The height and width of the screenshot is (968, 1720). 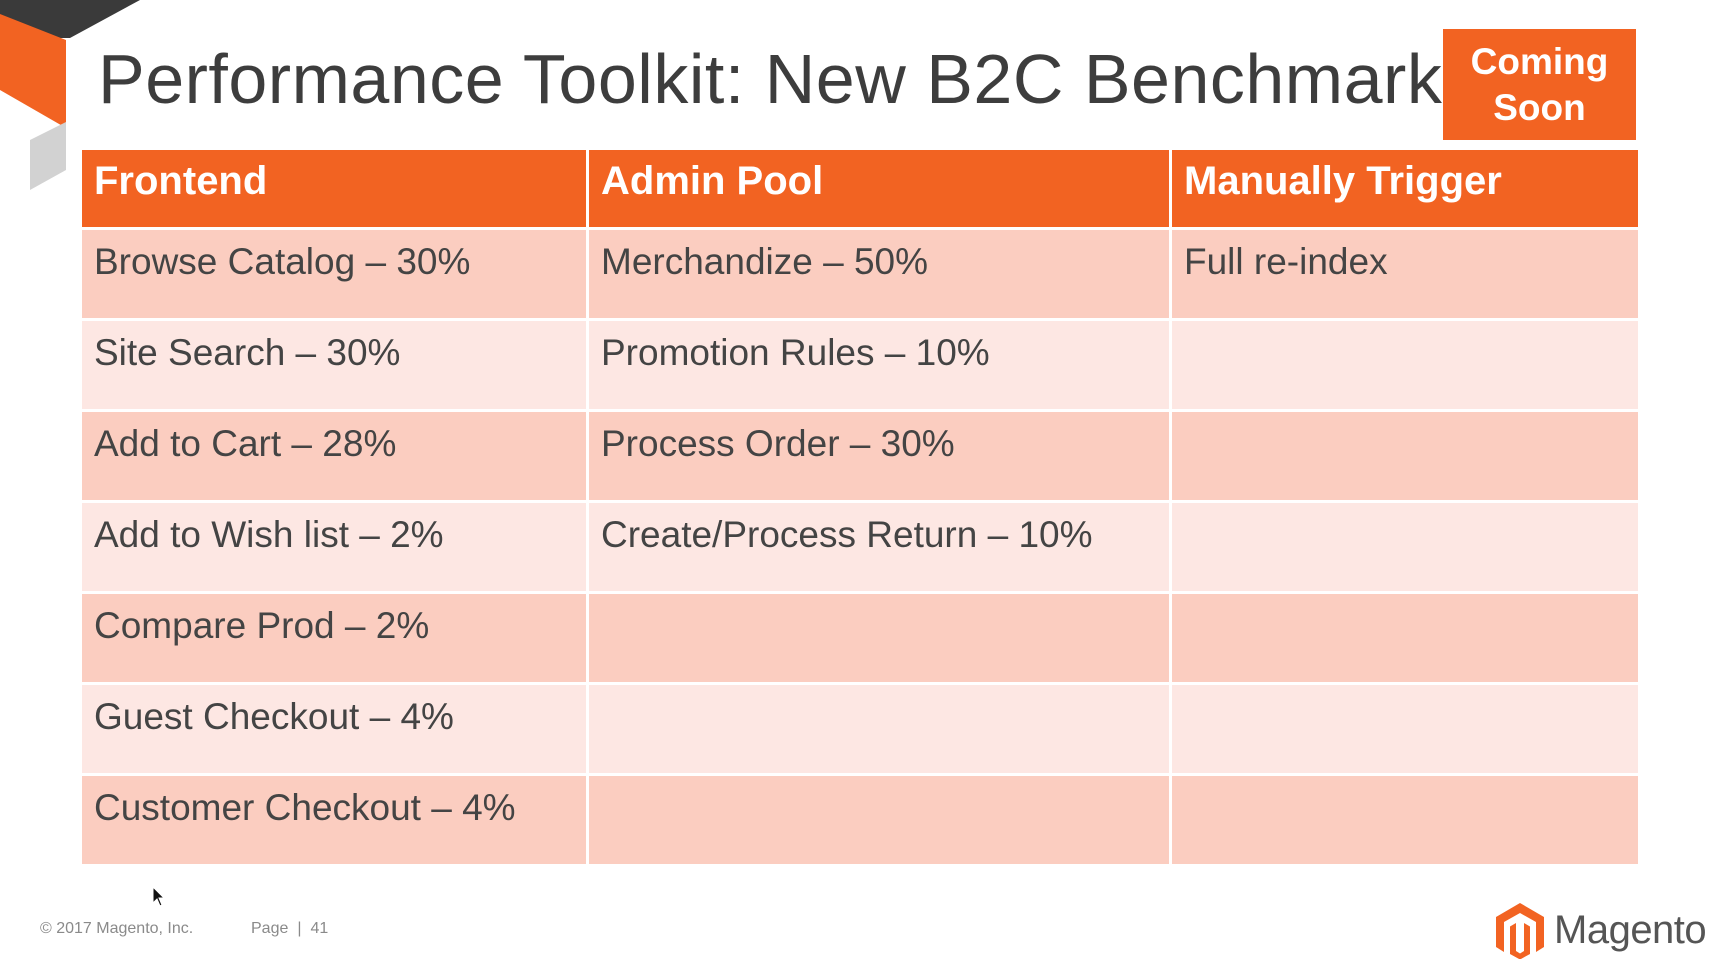 I want to click on coming-soon-badge: Coming Soon, so click(x=1539, y=84).